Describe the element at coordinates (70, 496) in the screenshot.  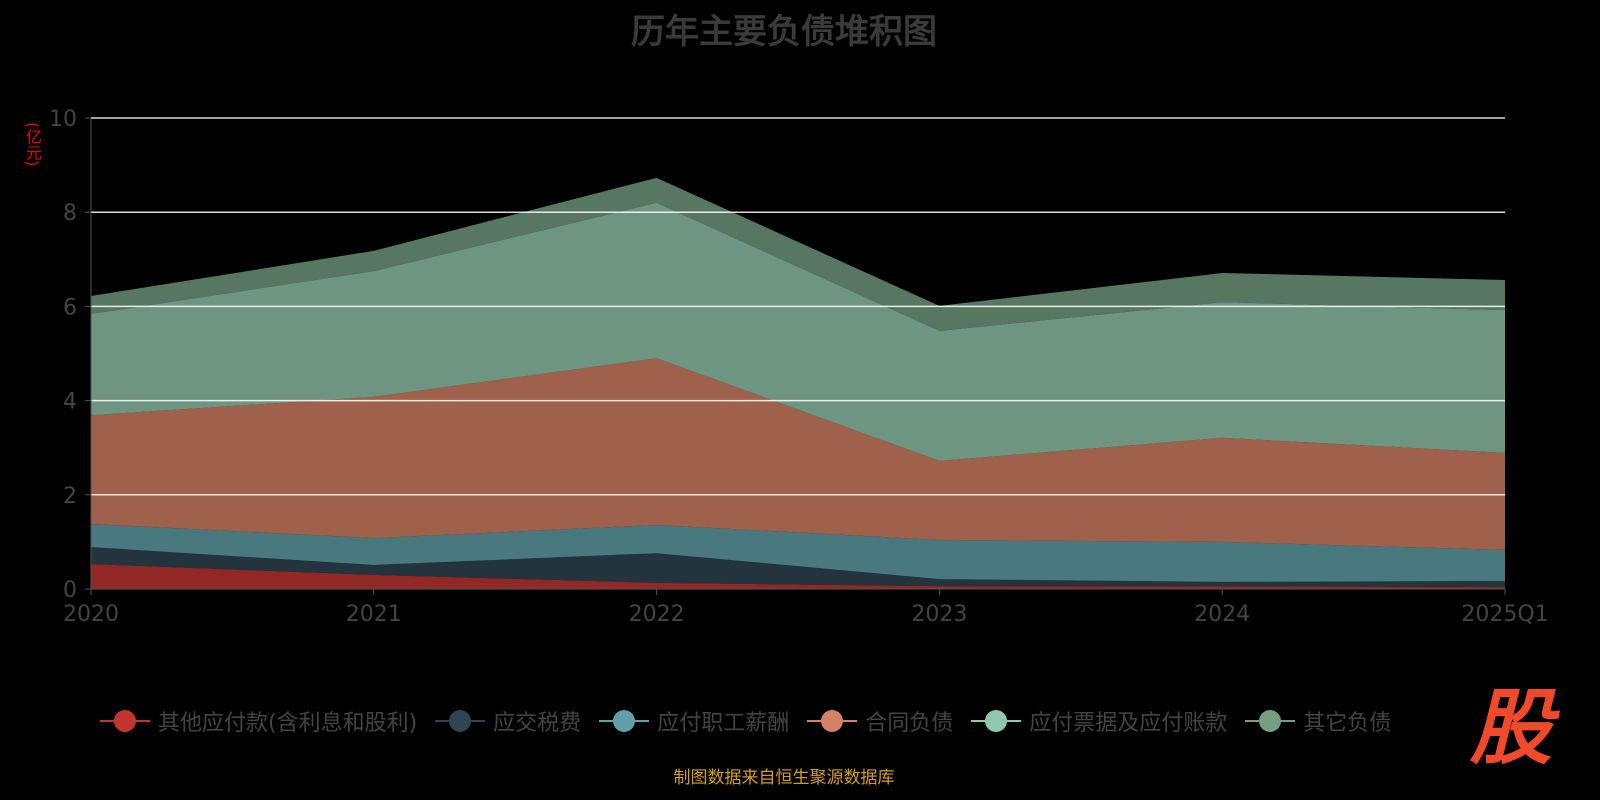
I see `y-tick-label: 2` at that location.